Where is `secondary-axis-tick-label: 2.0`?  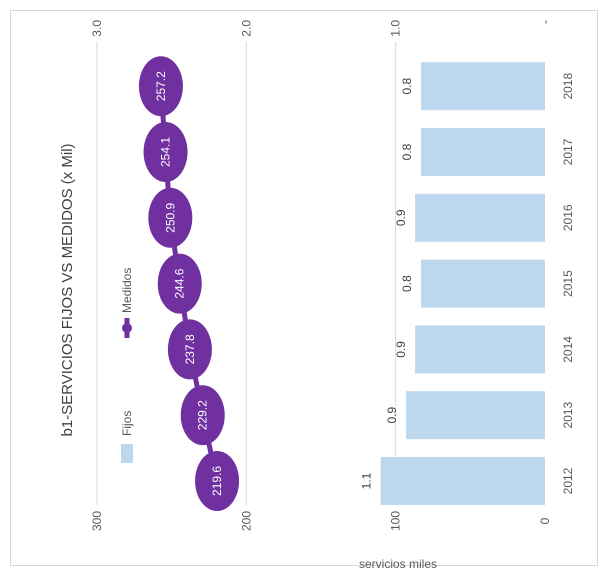 secondary-axis-tick-label: 2.0 is located at coordinates (246, 28).